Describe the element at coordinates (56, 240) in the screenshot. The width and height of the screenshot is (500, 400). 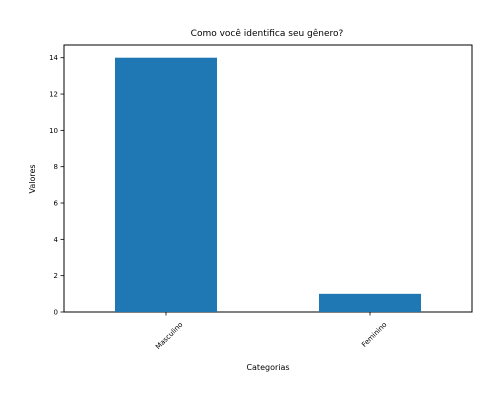
I see `y-tick-label: 4` at that location.